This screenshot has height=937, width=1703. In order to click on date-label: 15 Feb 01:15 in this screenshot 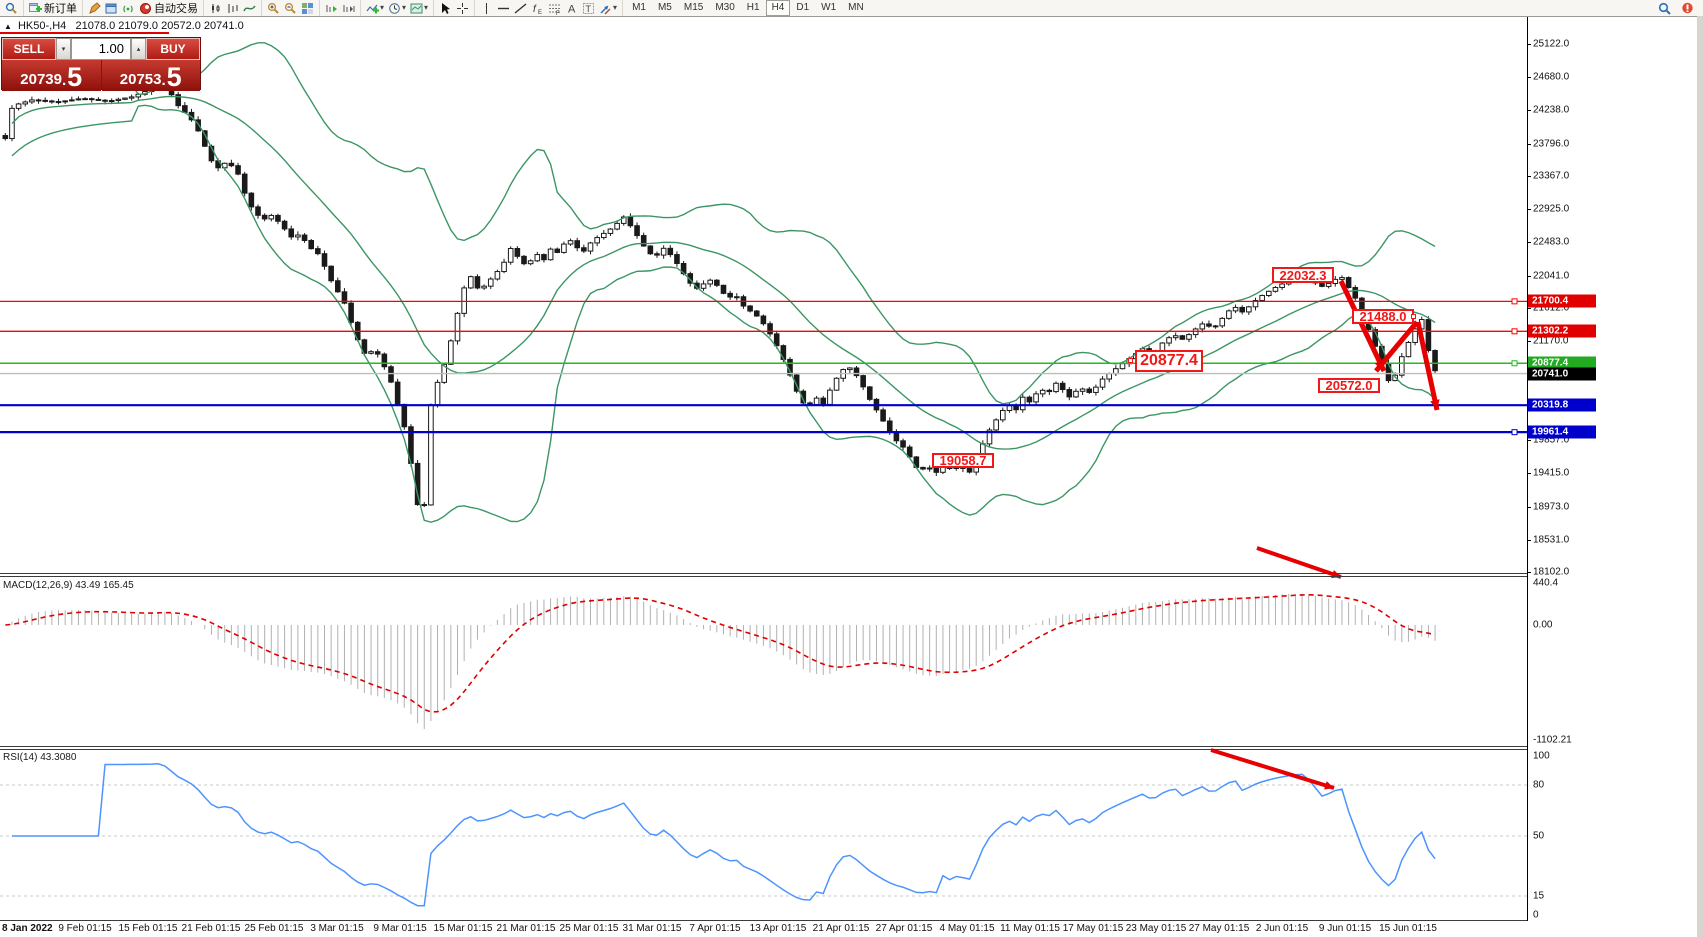, I will do `click(148, 928)`.